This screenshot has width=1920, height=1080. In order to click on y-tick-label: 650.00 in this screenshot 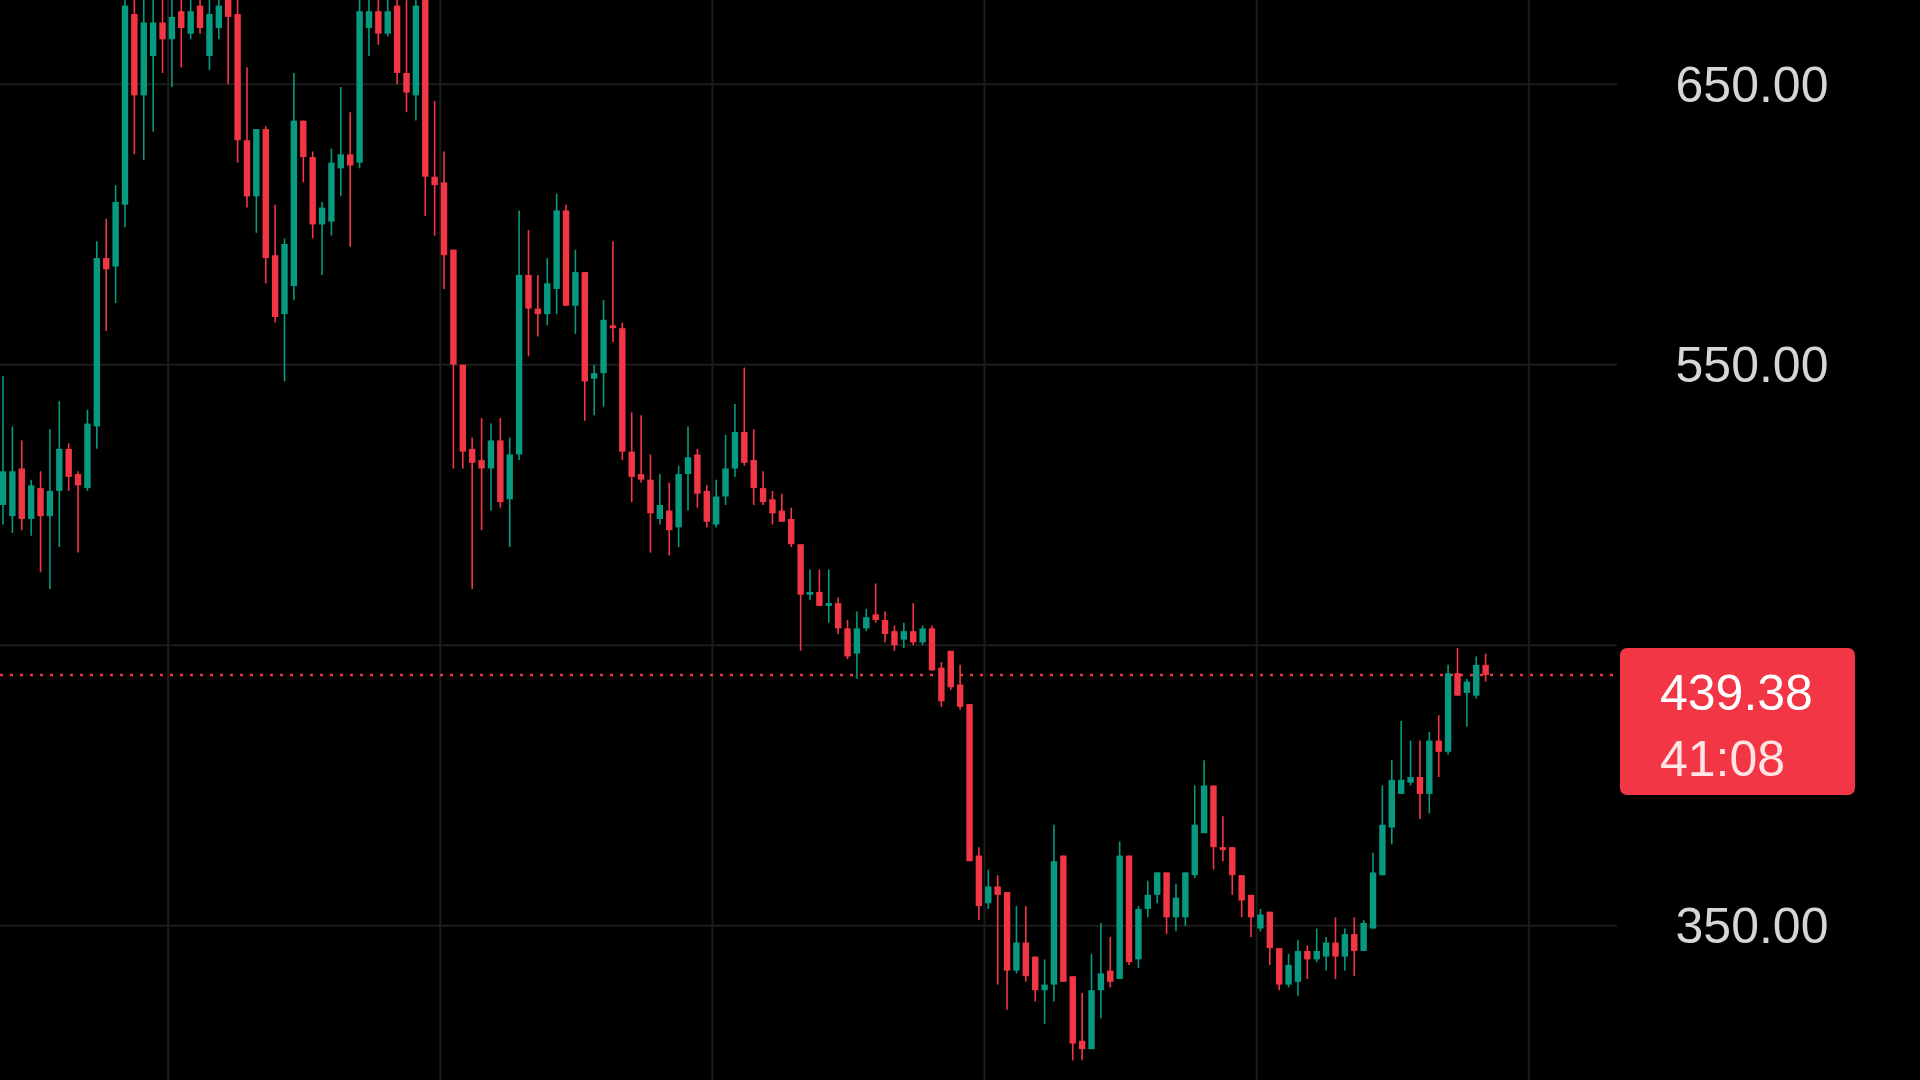, I will do `click(1752, 84)`.